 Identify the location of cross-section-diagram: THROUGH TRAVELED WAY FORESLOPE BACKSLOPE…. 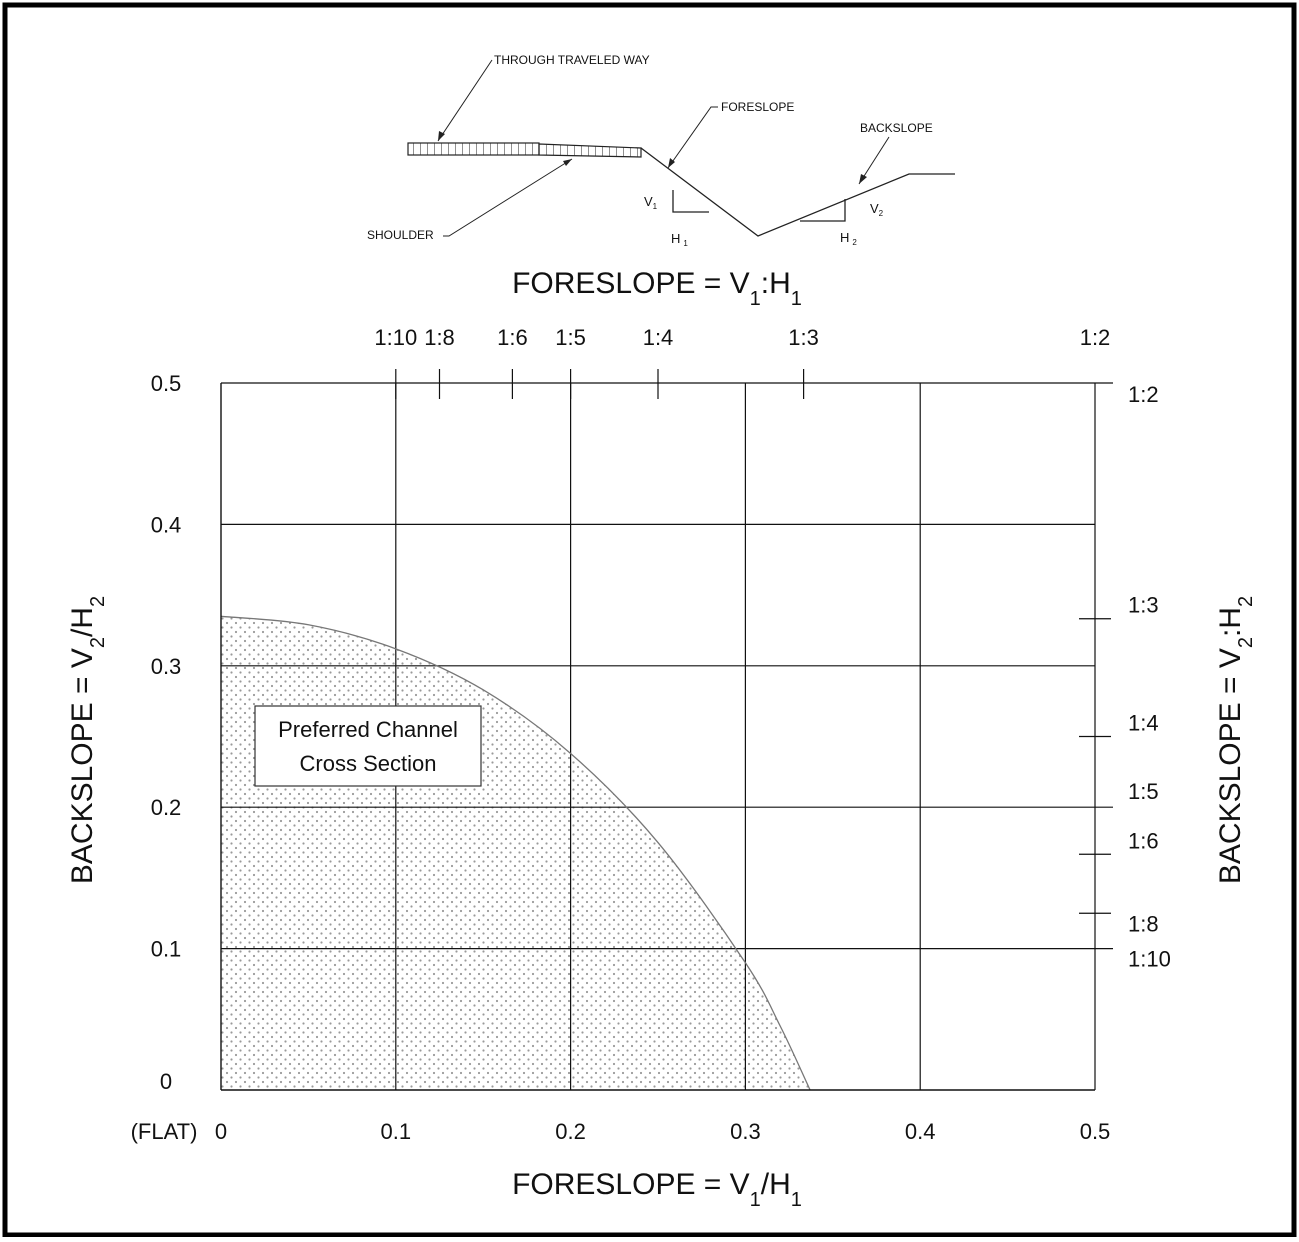
(661, 150).